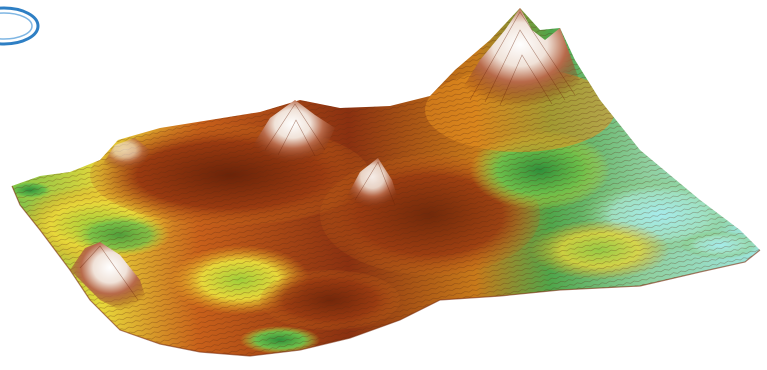 The image size is (767, 370). I want to click on peak-southwest, so click(110, 278).